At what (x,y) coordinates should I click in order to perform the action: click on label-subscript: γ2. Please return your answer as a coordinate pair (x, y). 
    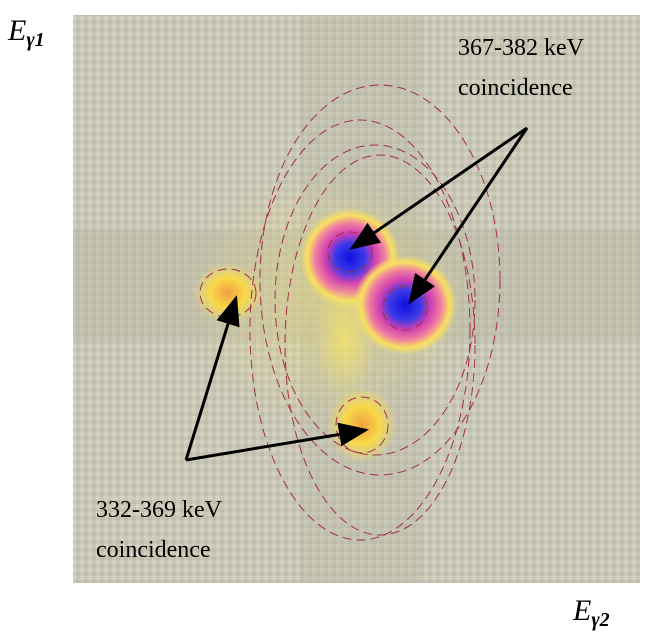
    Looking at the image, I should click on (600, 620).